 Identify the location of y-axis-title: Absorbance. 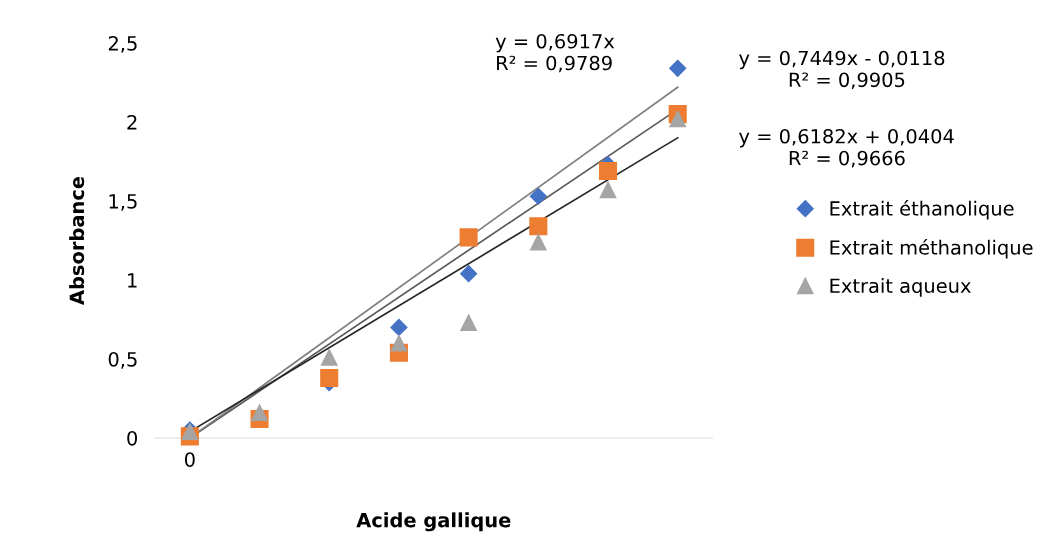
(77, 240).